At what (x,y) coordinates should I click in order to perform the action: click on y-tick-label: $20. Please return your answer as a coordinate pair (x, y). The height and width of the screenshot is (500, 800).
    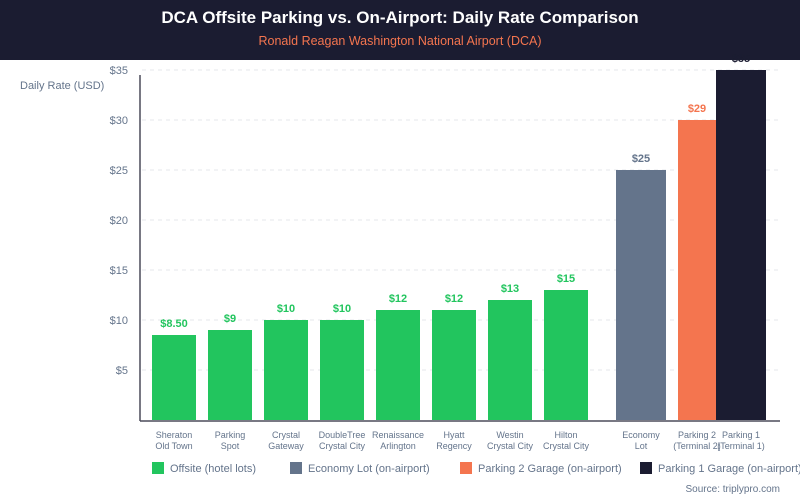
    Looking at the image, I should click on (119, 221).